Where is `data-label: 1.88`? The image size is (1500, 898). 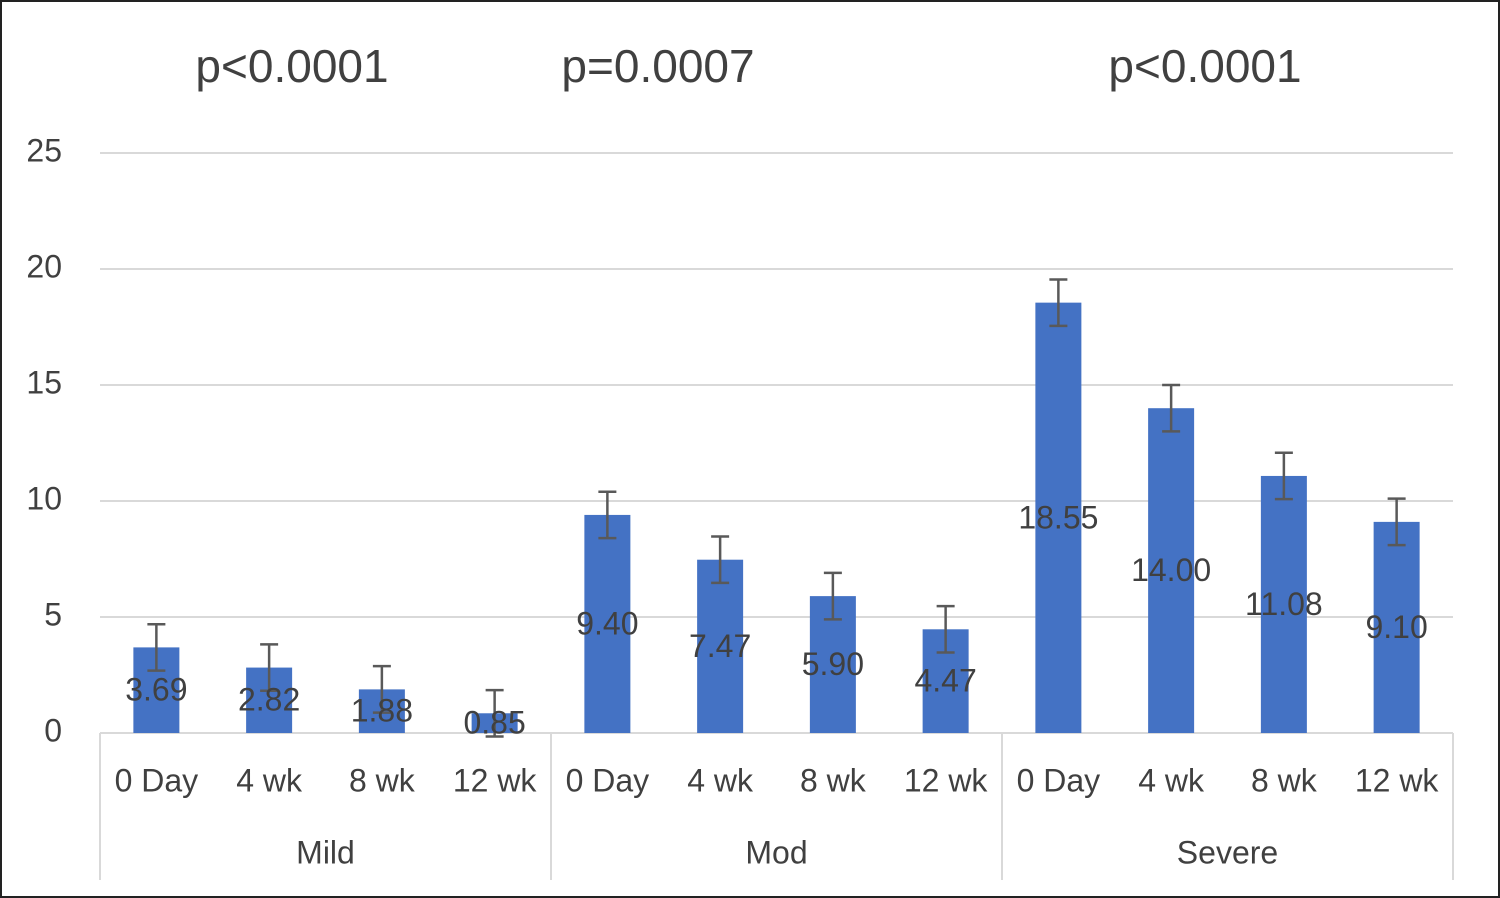 data-label: 1.88 is located at coordinates (382, 711).